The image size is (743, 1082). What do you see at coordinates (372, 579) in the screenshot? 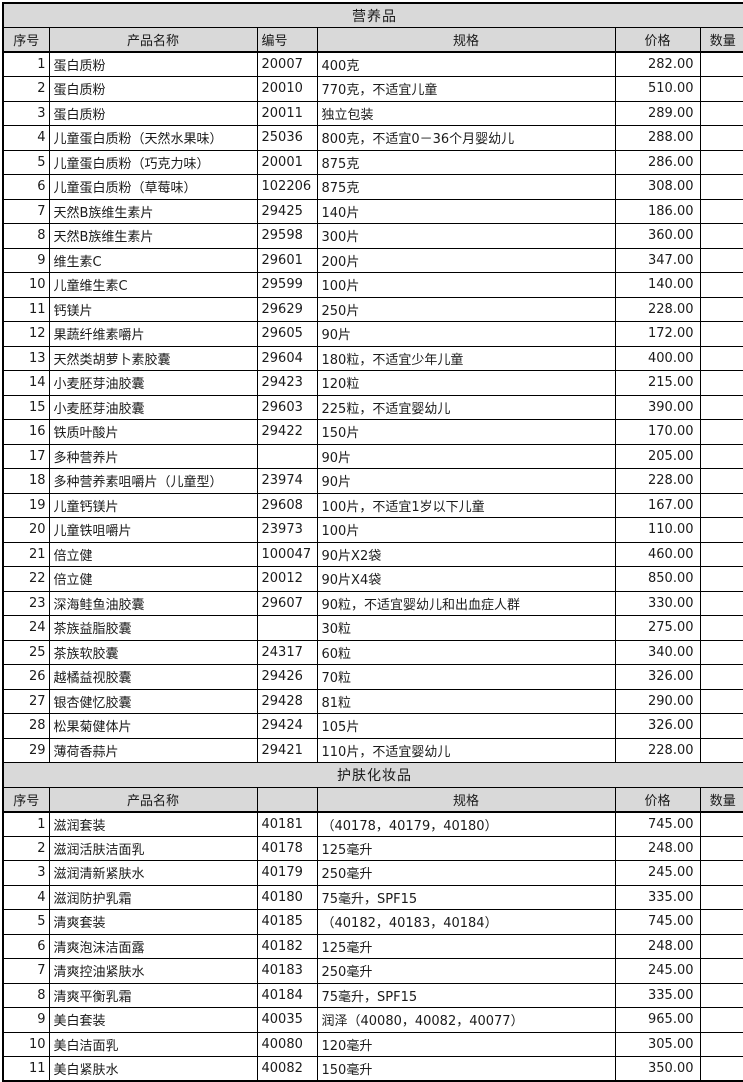
I see `table-row: 22 倍立健 20012 90片X4袋 850.00` at bounding box center [372, 579].